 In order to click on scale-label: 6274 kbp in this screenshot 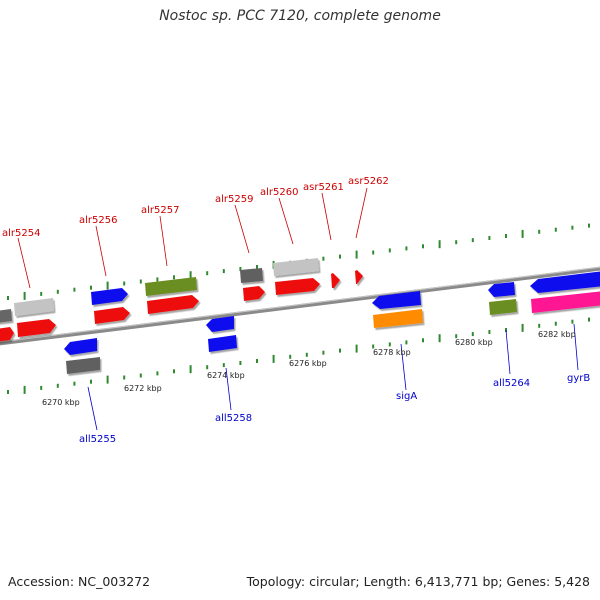, I will do `click(226, 375)`.